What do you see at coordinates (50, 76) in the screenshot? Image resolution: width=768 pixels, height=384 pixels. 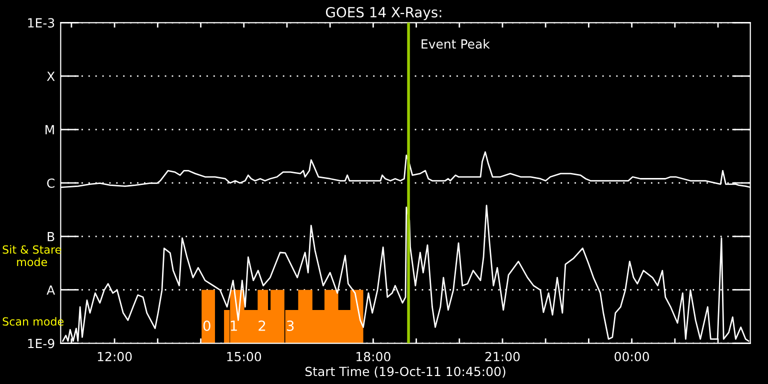 I see `y-tick-label: X` at bounding box center [50, 76].